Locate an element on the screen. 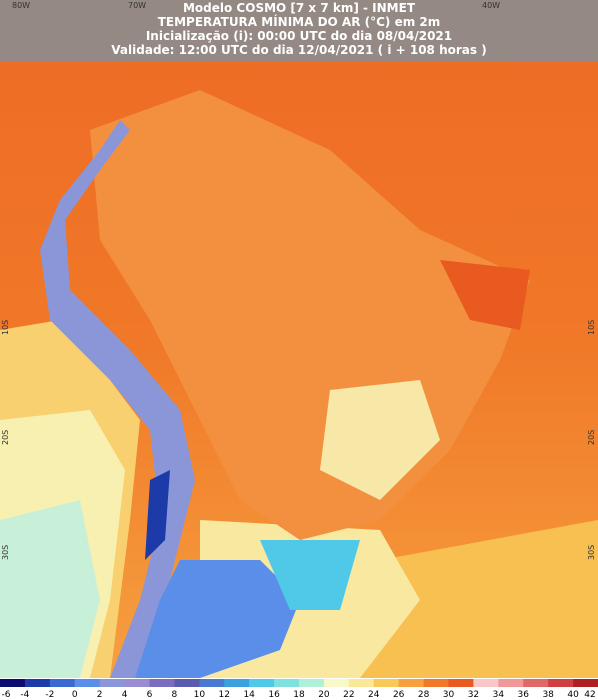 This screenshot has height=700, width=598. colorbar-label: 6 is located at coordinates (150, 695).